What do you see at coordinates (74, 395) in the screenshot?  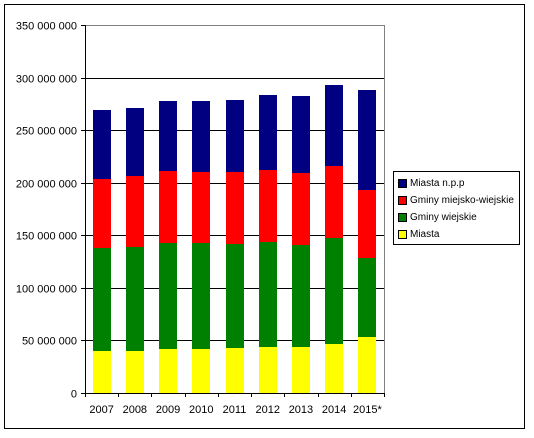 I see `y-tick-label: 0` at bounding box center [74, 395].